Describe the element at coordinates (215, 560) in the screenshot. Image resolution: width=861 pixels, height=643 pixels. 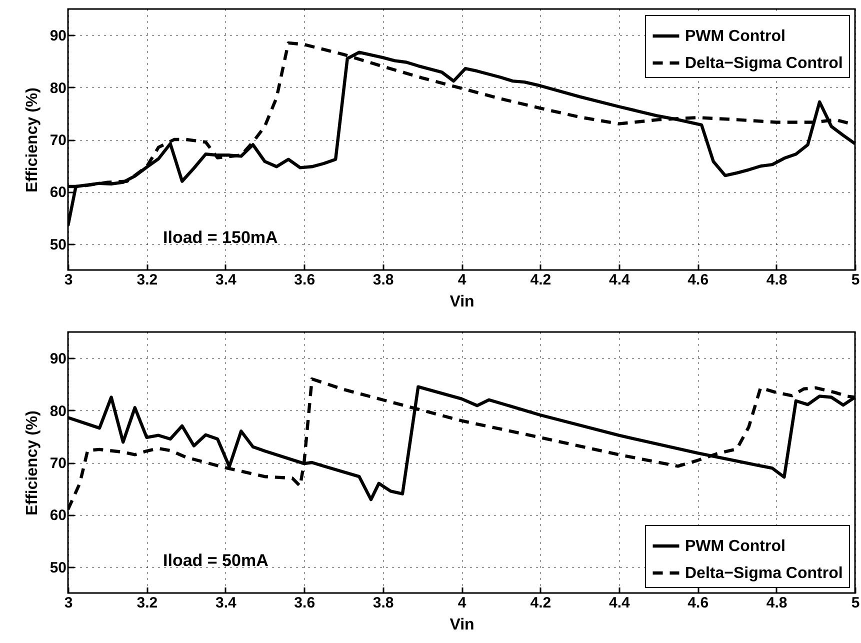
I see `annotation: Iload = 50mA` at that location.